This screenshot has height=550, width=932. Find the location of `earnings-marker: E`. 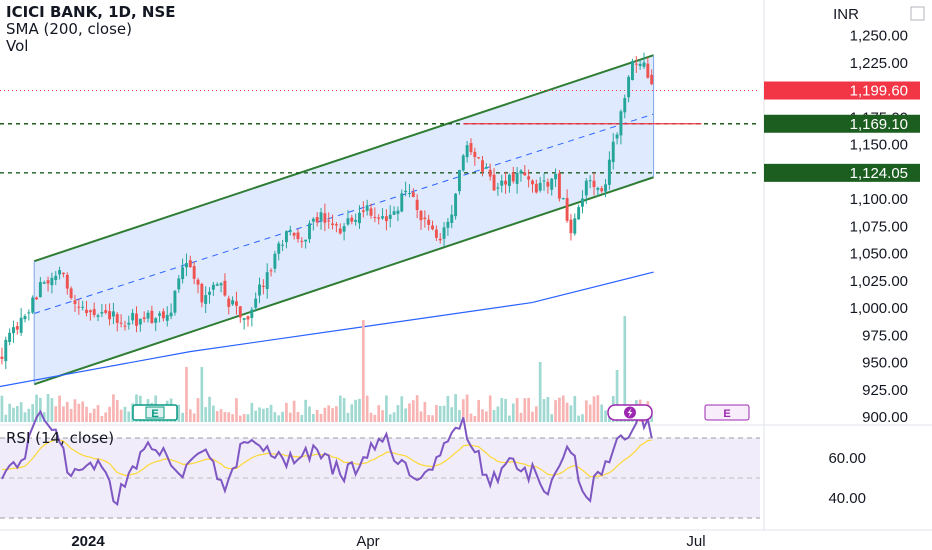

earnings-marker: E is located at coordinates (155, 412).